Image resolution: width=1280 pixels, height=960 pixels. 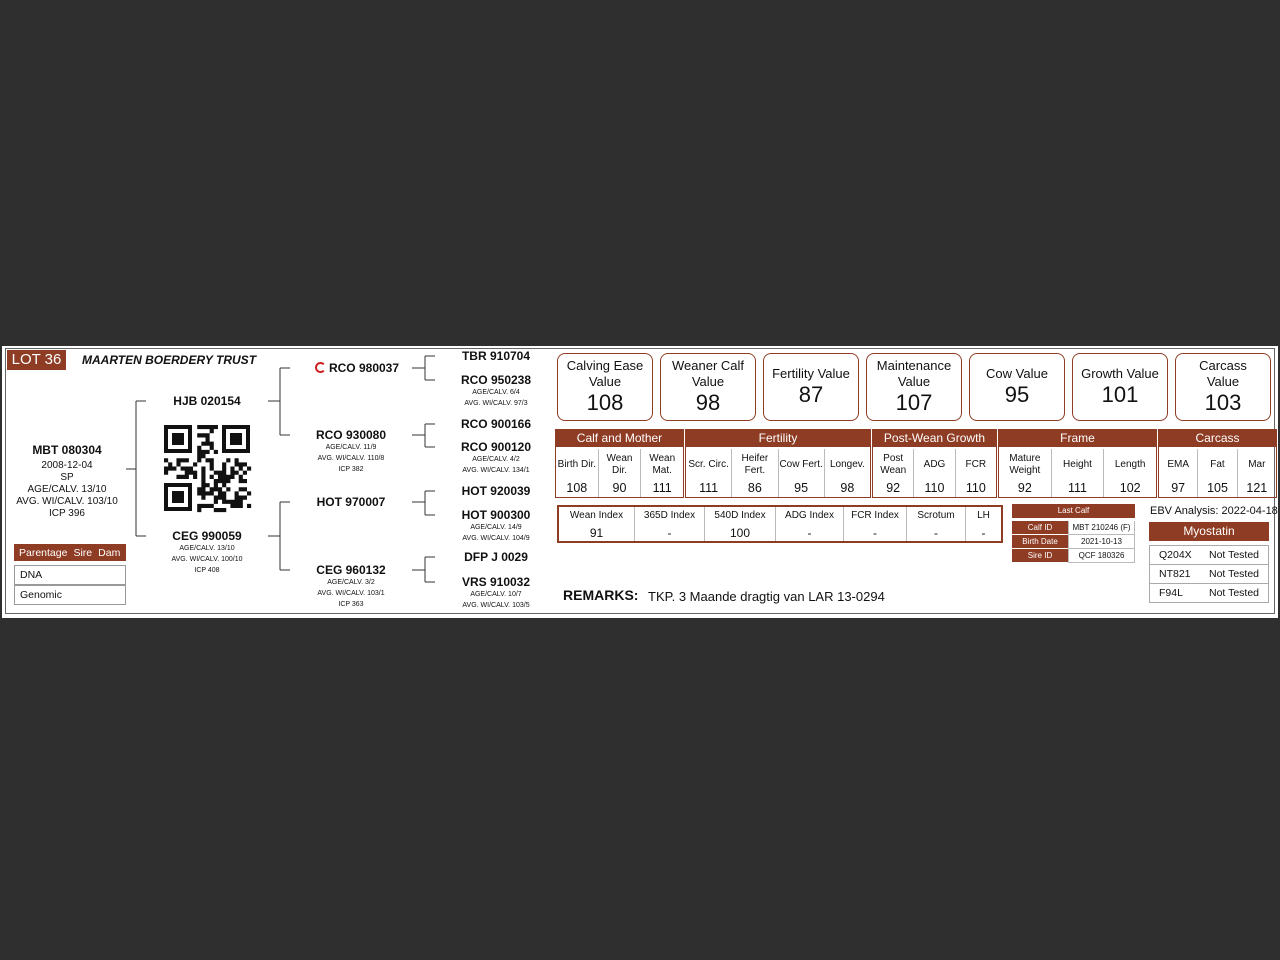 I want to click on ebv-cell: EMA 97, so click(x=1178, y=473).